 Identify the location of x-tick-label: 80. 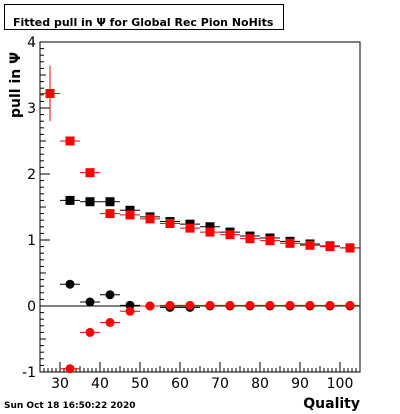
(260, 384).